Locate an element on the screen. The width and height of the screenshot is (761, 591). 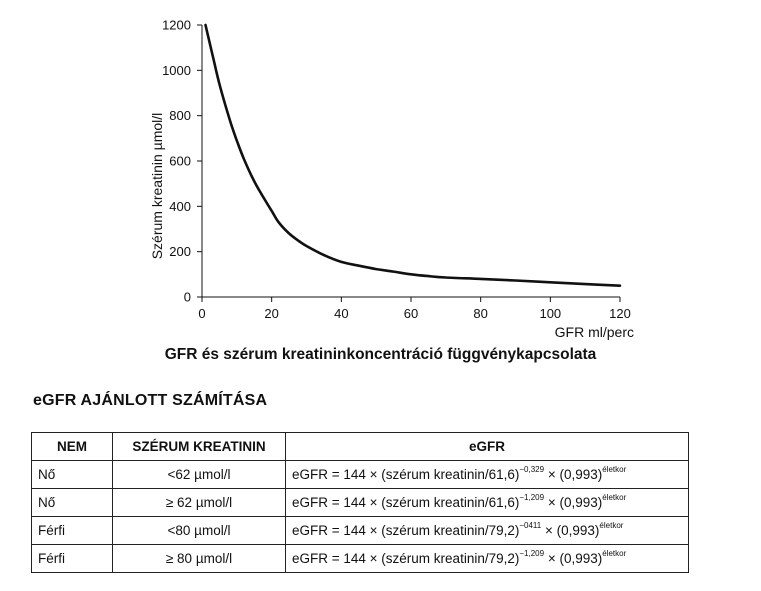
y-tick-label: 1000 is located at coordinates (176, 70).